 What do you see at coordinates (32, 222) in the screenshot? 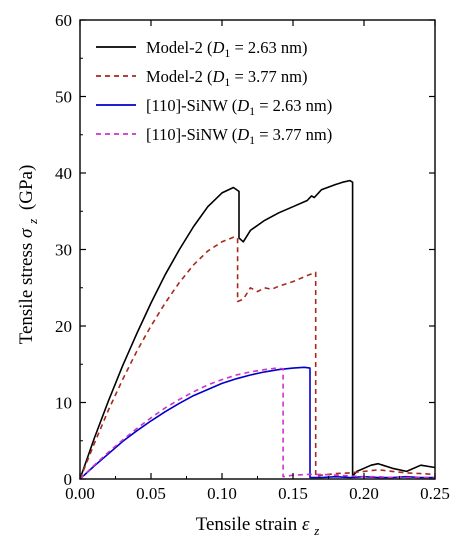
I see `y-axis-symbol-sub: z` at bounding box center [32, 222].